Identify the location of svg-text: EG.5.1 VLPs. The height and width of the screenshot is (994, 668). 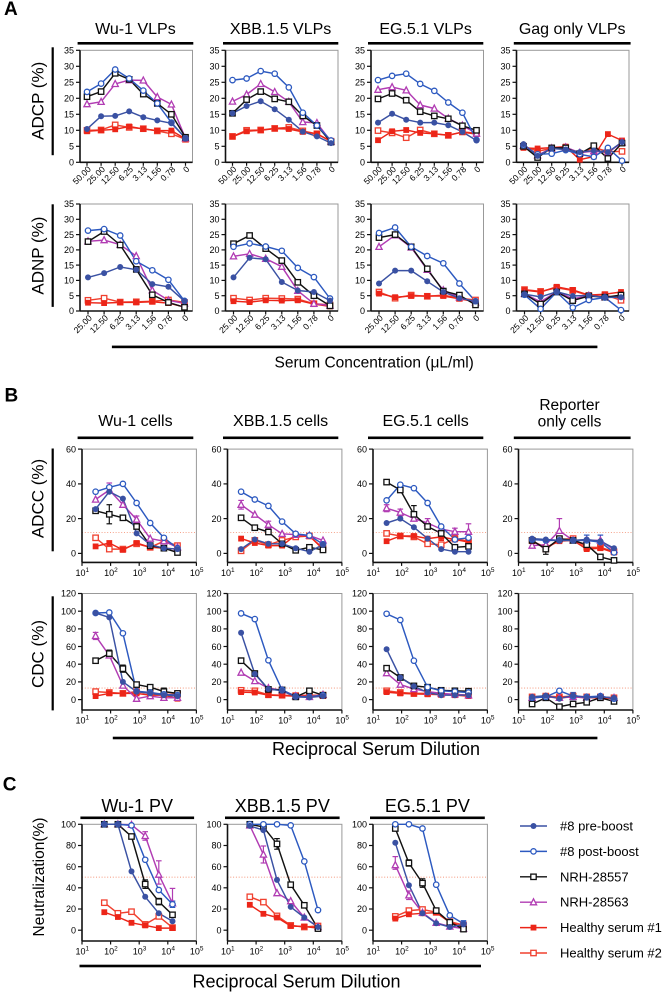
(425, 29).